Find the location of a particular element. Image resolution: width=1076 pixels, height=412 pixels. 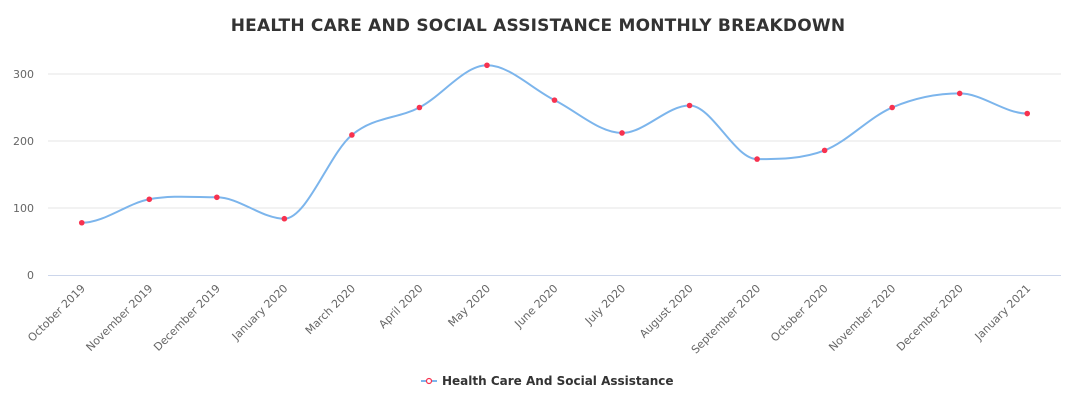

x-tick-label: May 2020 is located at coordinates (470, 306).